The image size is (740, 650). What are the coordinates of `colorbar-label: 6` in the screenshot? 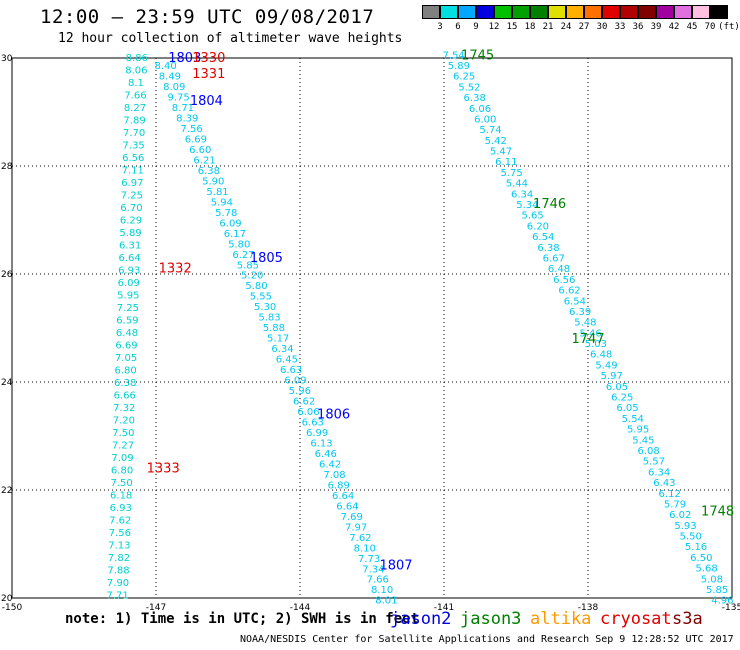 It's located at (458, 27).